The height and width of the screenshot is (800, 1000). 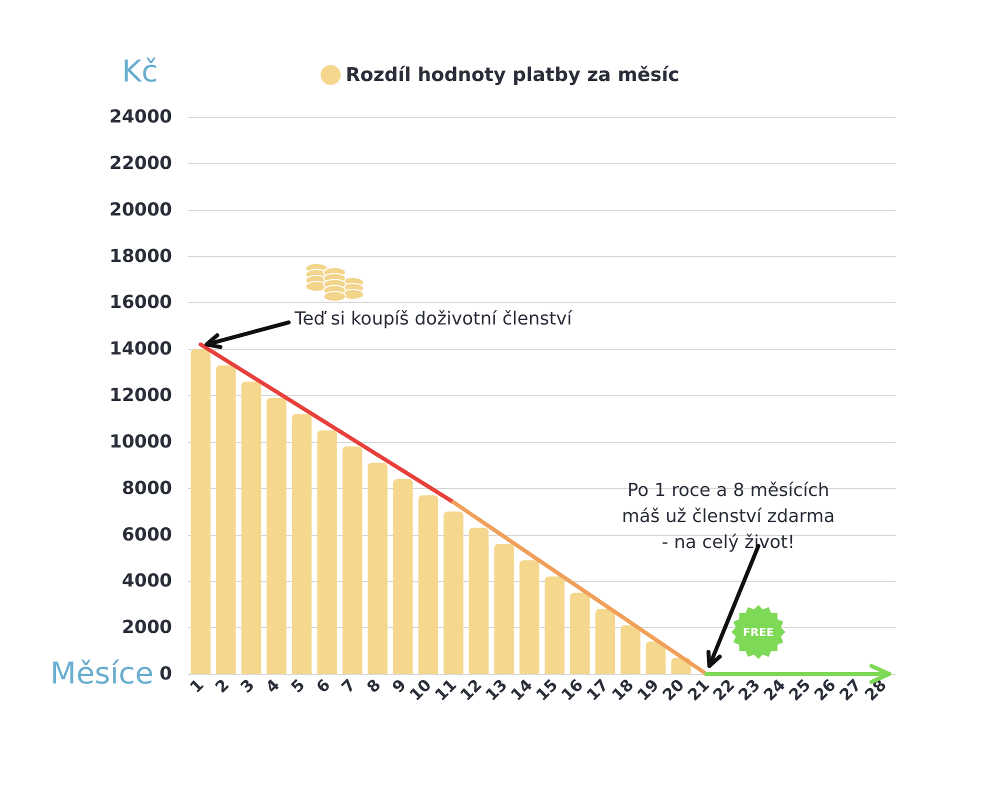 I want to click on x-tick-label: 1, so click(x=197, y=686).